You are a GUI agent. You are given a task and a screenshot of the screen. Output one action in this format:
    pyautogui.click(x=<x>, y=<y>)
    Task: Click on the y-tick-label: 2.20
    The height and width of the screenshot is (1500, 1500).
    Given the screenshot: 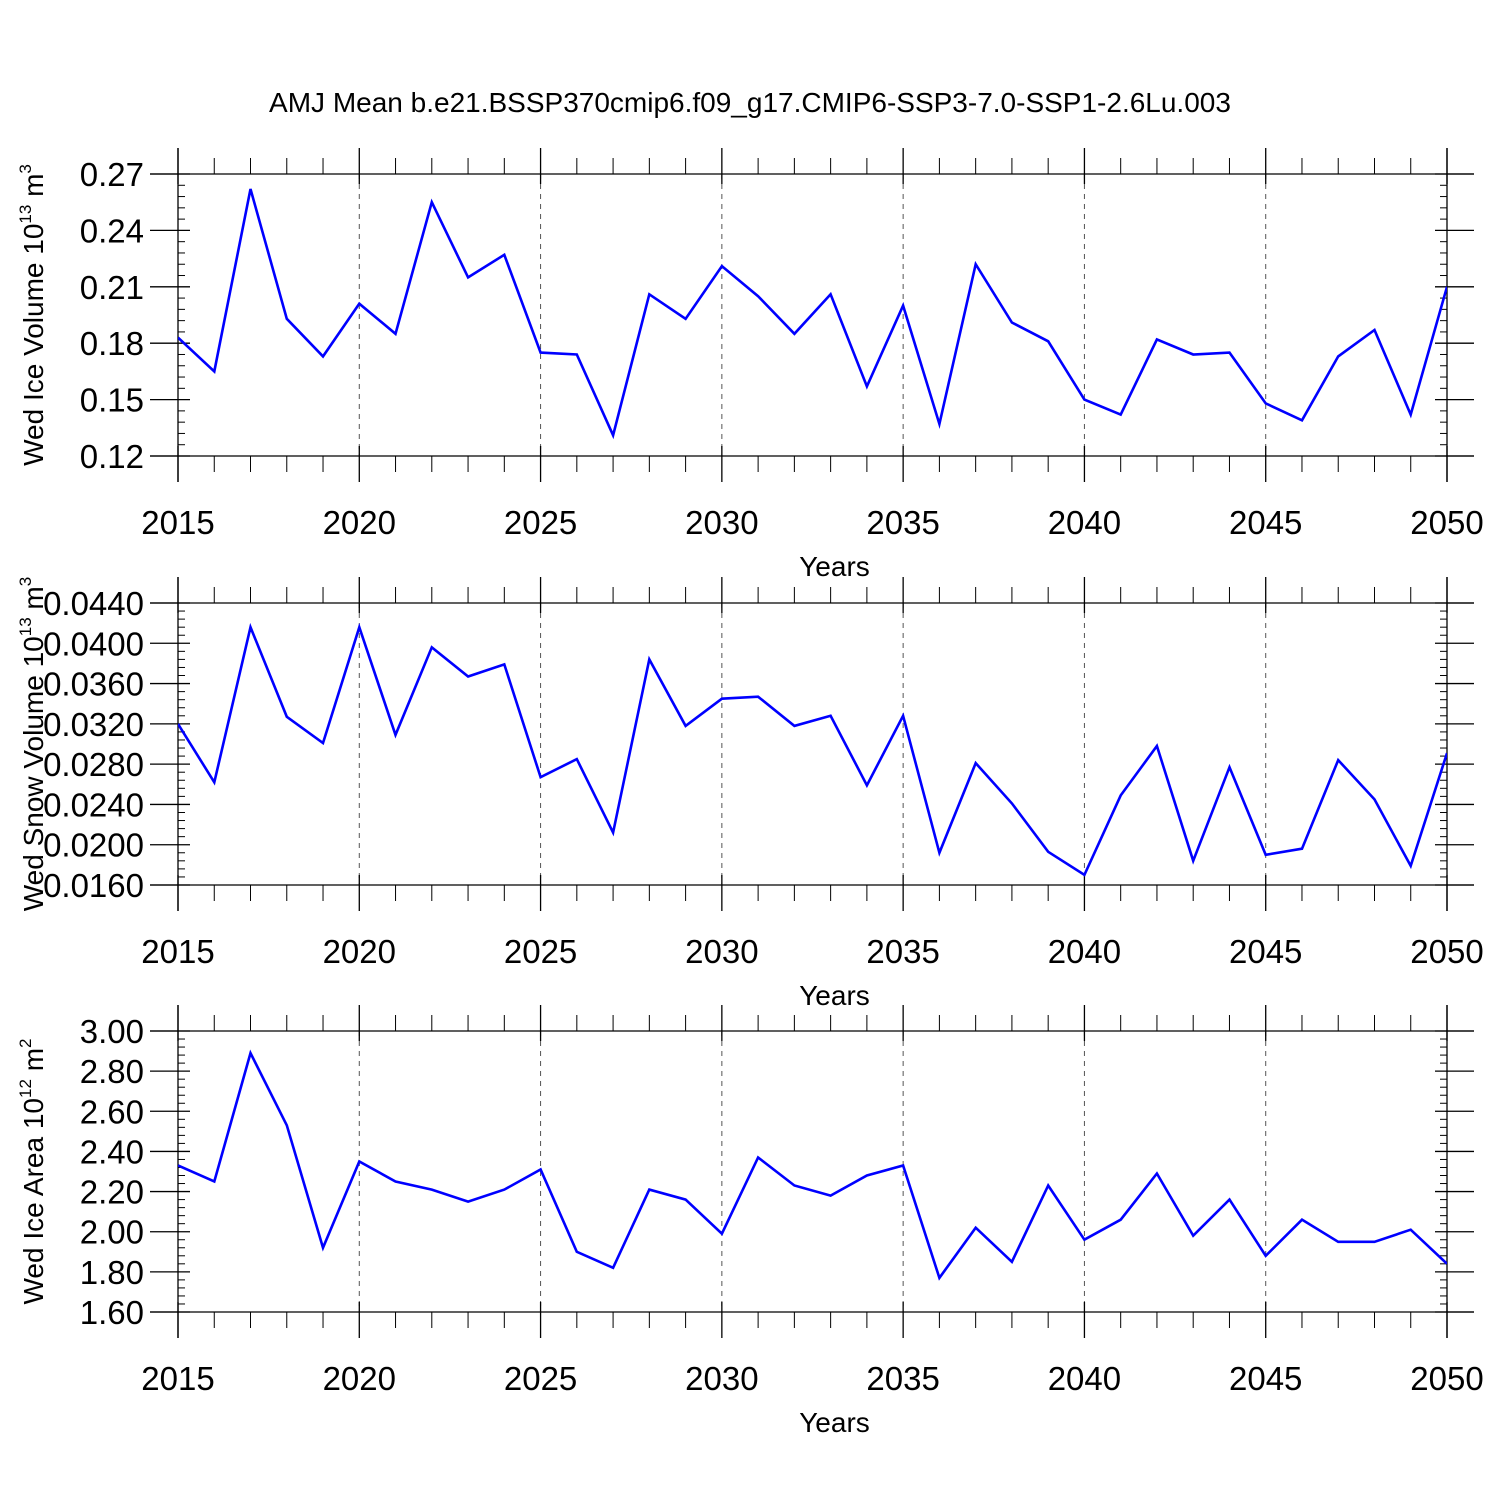 What is the action you would take?
    pyautogui.click(x=112, y=1192)
    